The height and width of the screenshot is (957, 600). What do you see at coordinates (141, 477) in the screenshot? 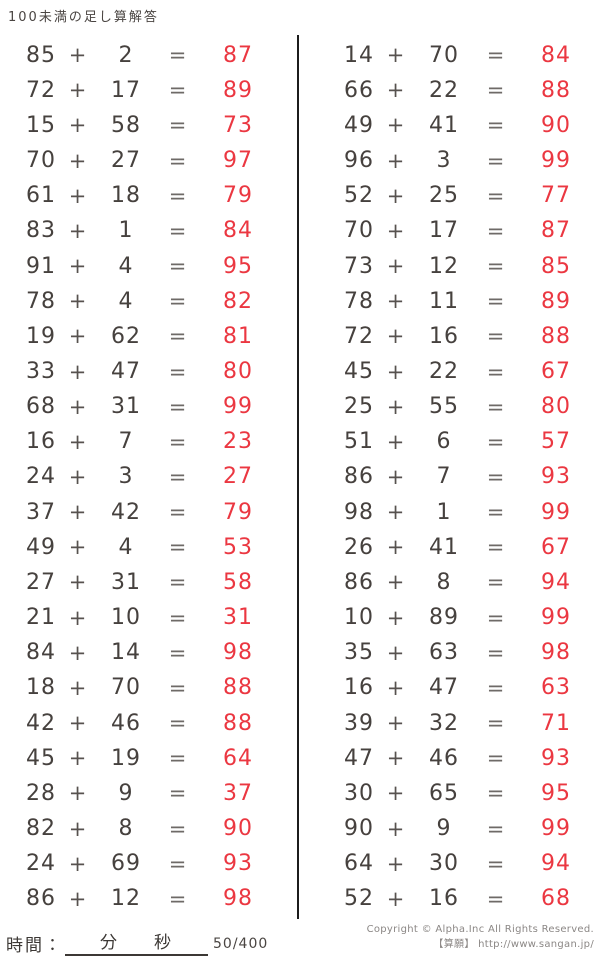
I see `problem-row: 24 +3 = 27` at bounding box center [141, 477].